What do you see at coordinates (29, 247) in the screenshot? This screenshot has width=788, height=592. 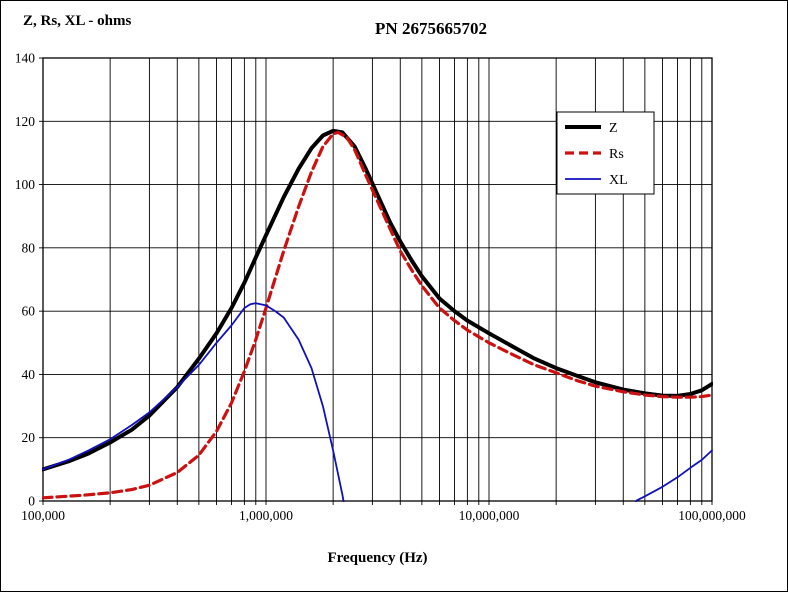 I see `y-tick-label: 80` at bounding box center [29, 247].